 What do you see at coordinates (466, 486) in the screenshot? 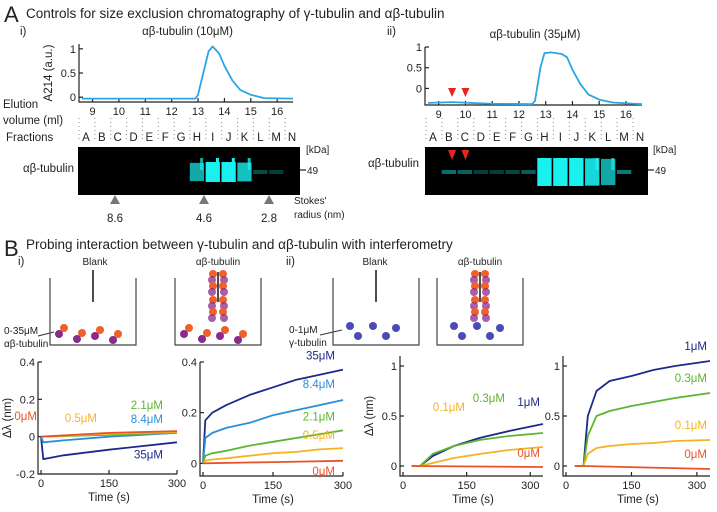
I see `x-tick-label: 150` at bounding box center [466, 486].